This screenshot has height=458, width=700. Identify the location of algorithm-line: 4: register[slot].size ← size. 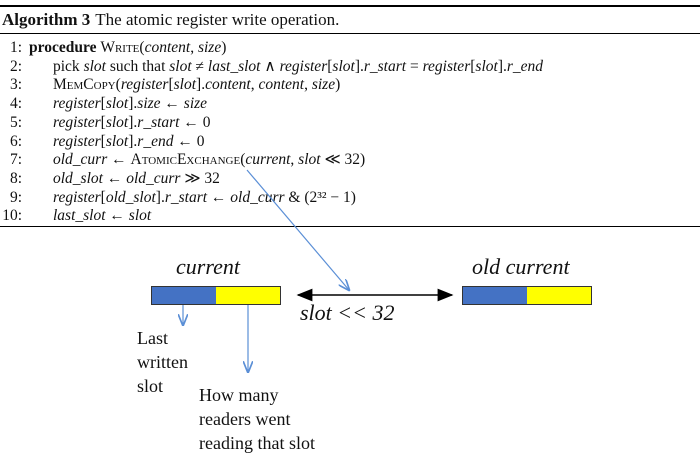
(103, 103).